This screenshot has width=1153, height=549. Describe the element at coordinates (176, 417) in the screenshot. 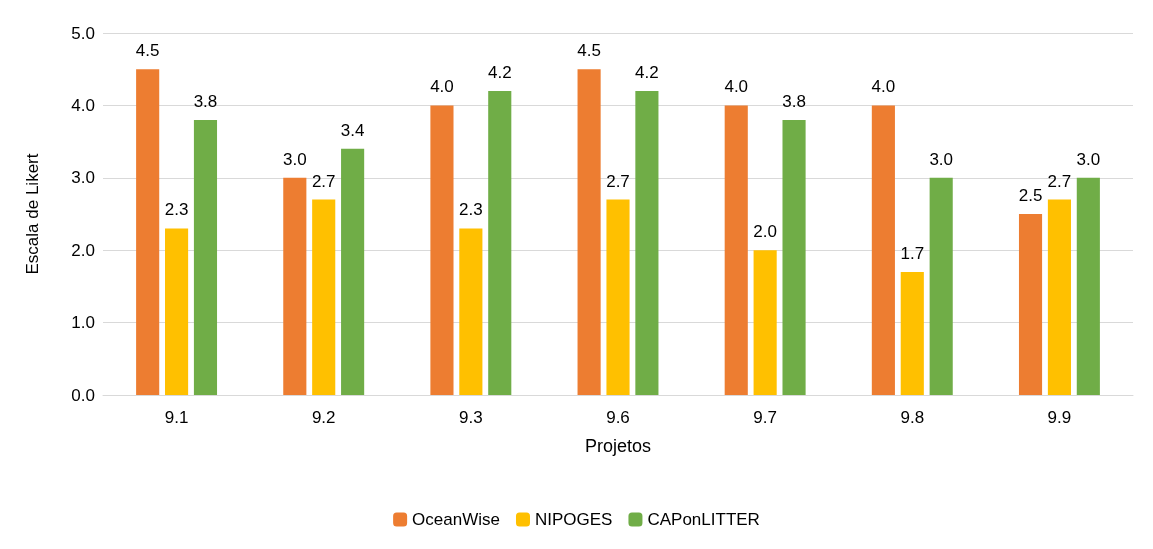

I see `x-tick-label: 9.1` at that location.